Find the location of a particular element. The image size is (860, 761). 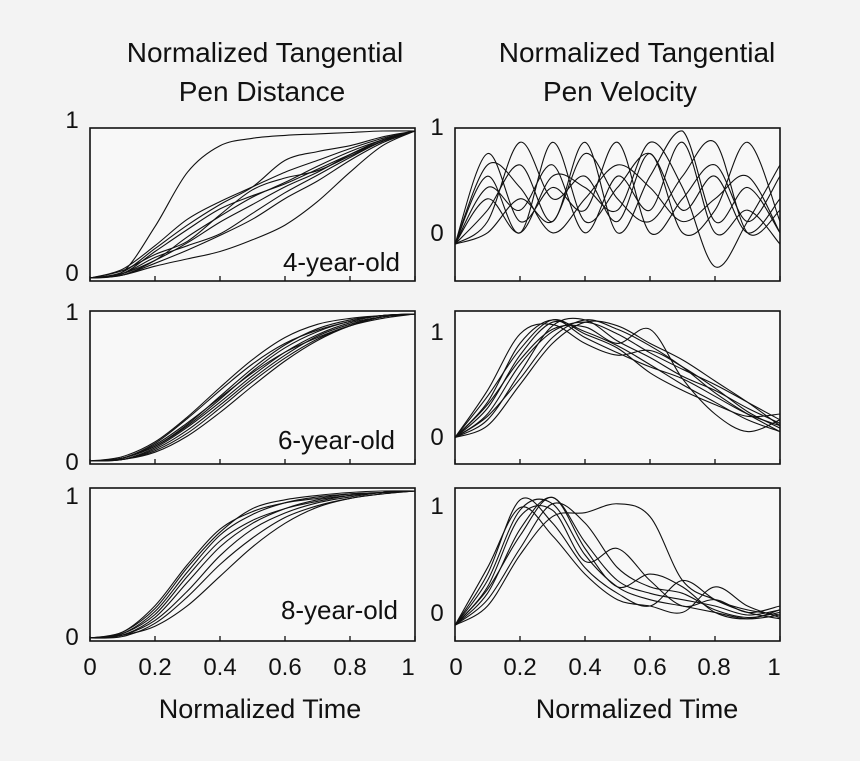

xlabel-right: Normalized Time is located at coordinates (637, 709).